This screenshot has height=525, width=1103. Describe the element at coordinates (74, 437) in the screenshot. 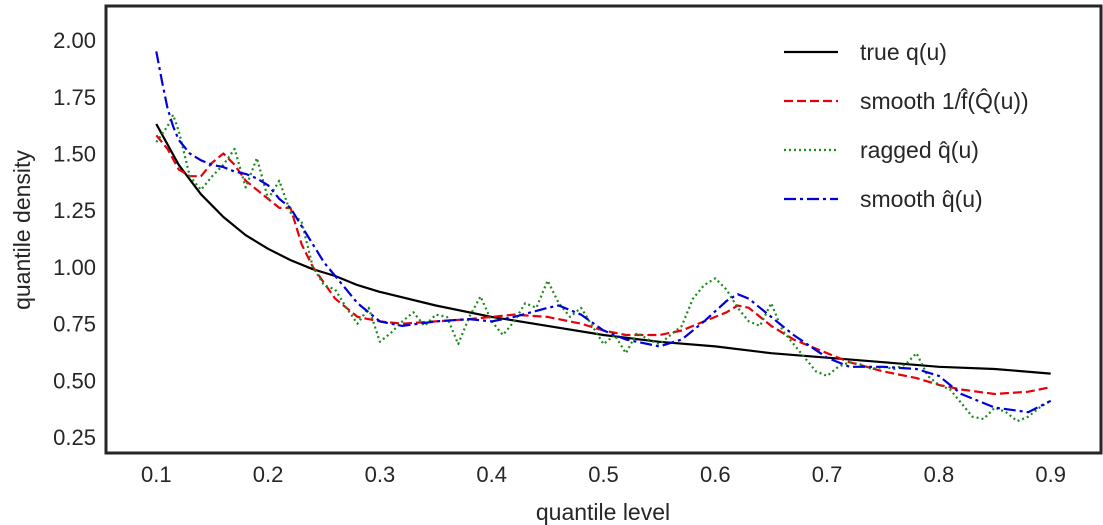

I see `y-tick-label: 0.25` at that location.